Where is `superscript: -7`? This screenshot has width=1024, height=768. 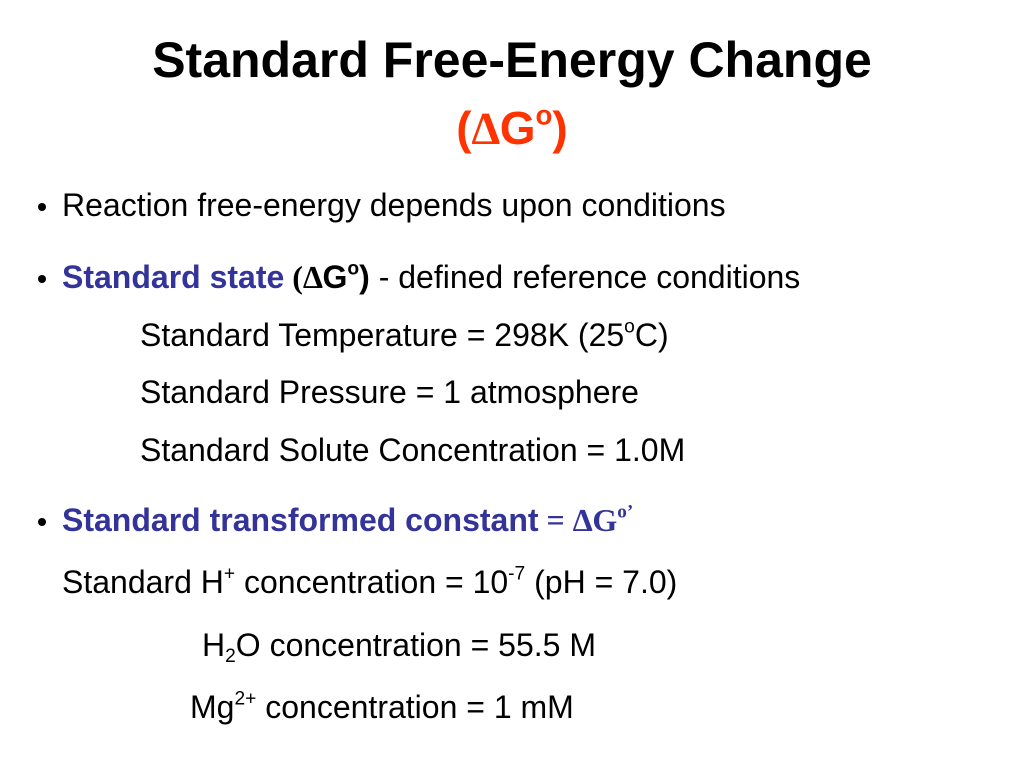 superscript: -7 is located at coordinates (517, 574).